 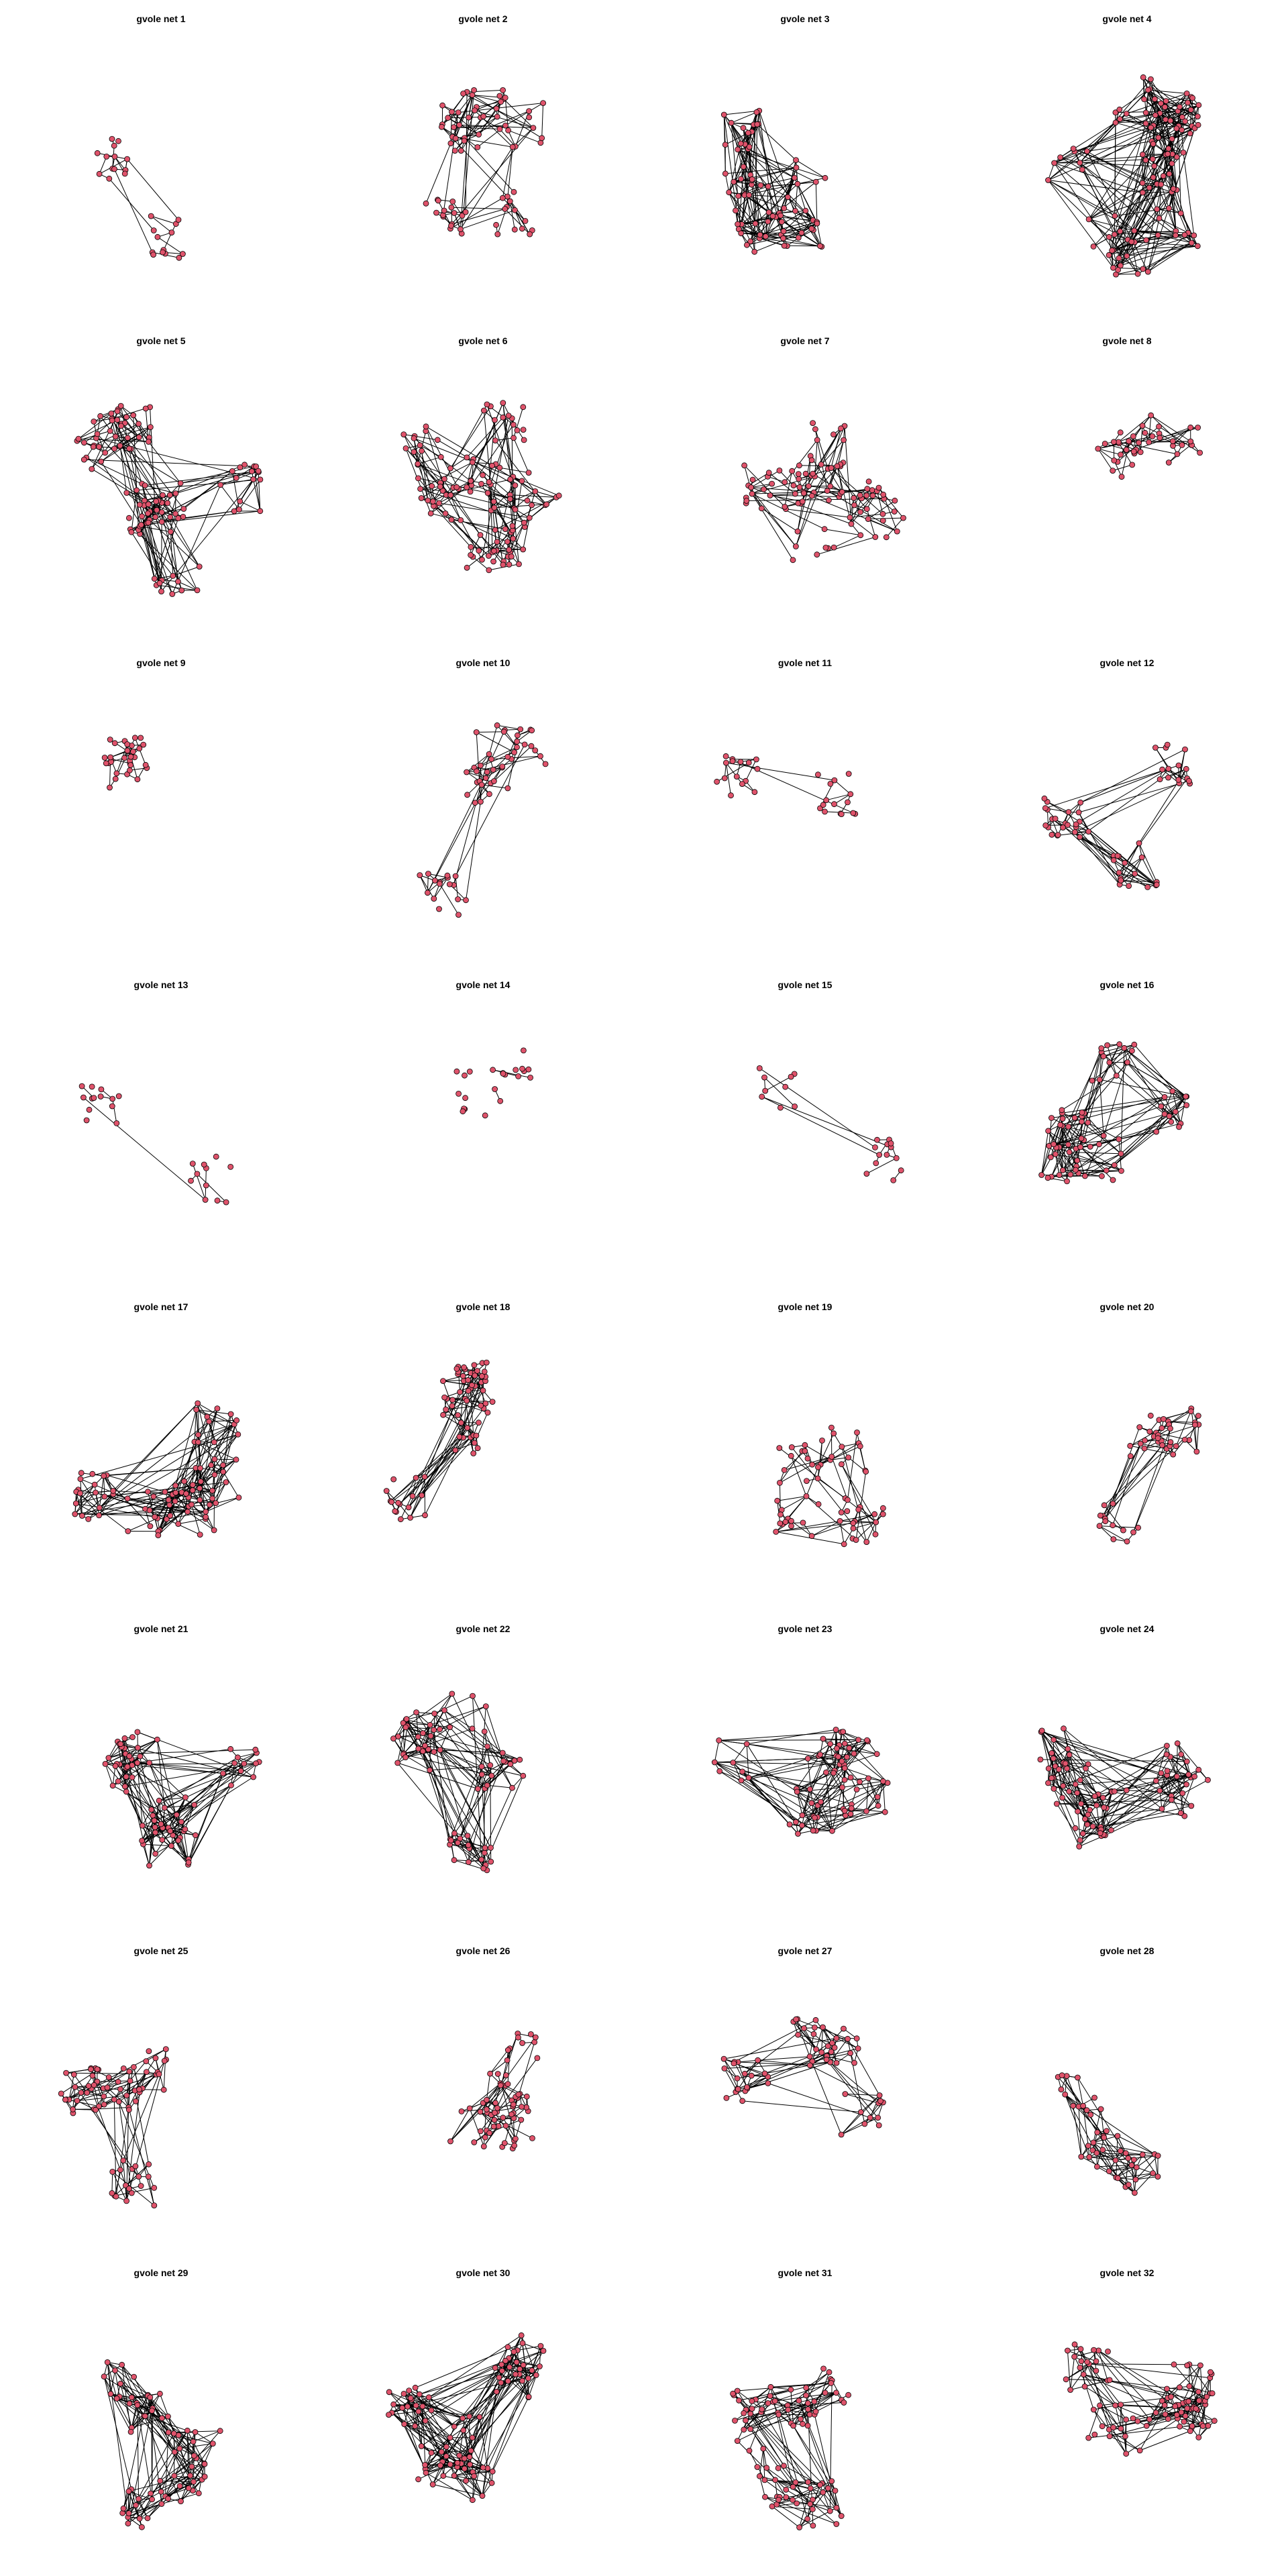 What do you see at coordinates (1123, 175) in the screenshot?
I see `edge-group` at bounding box center [1123, 175].